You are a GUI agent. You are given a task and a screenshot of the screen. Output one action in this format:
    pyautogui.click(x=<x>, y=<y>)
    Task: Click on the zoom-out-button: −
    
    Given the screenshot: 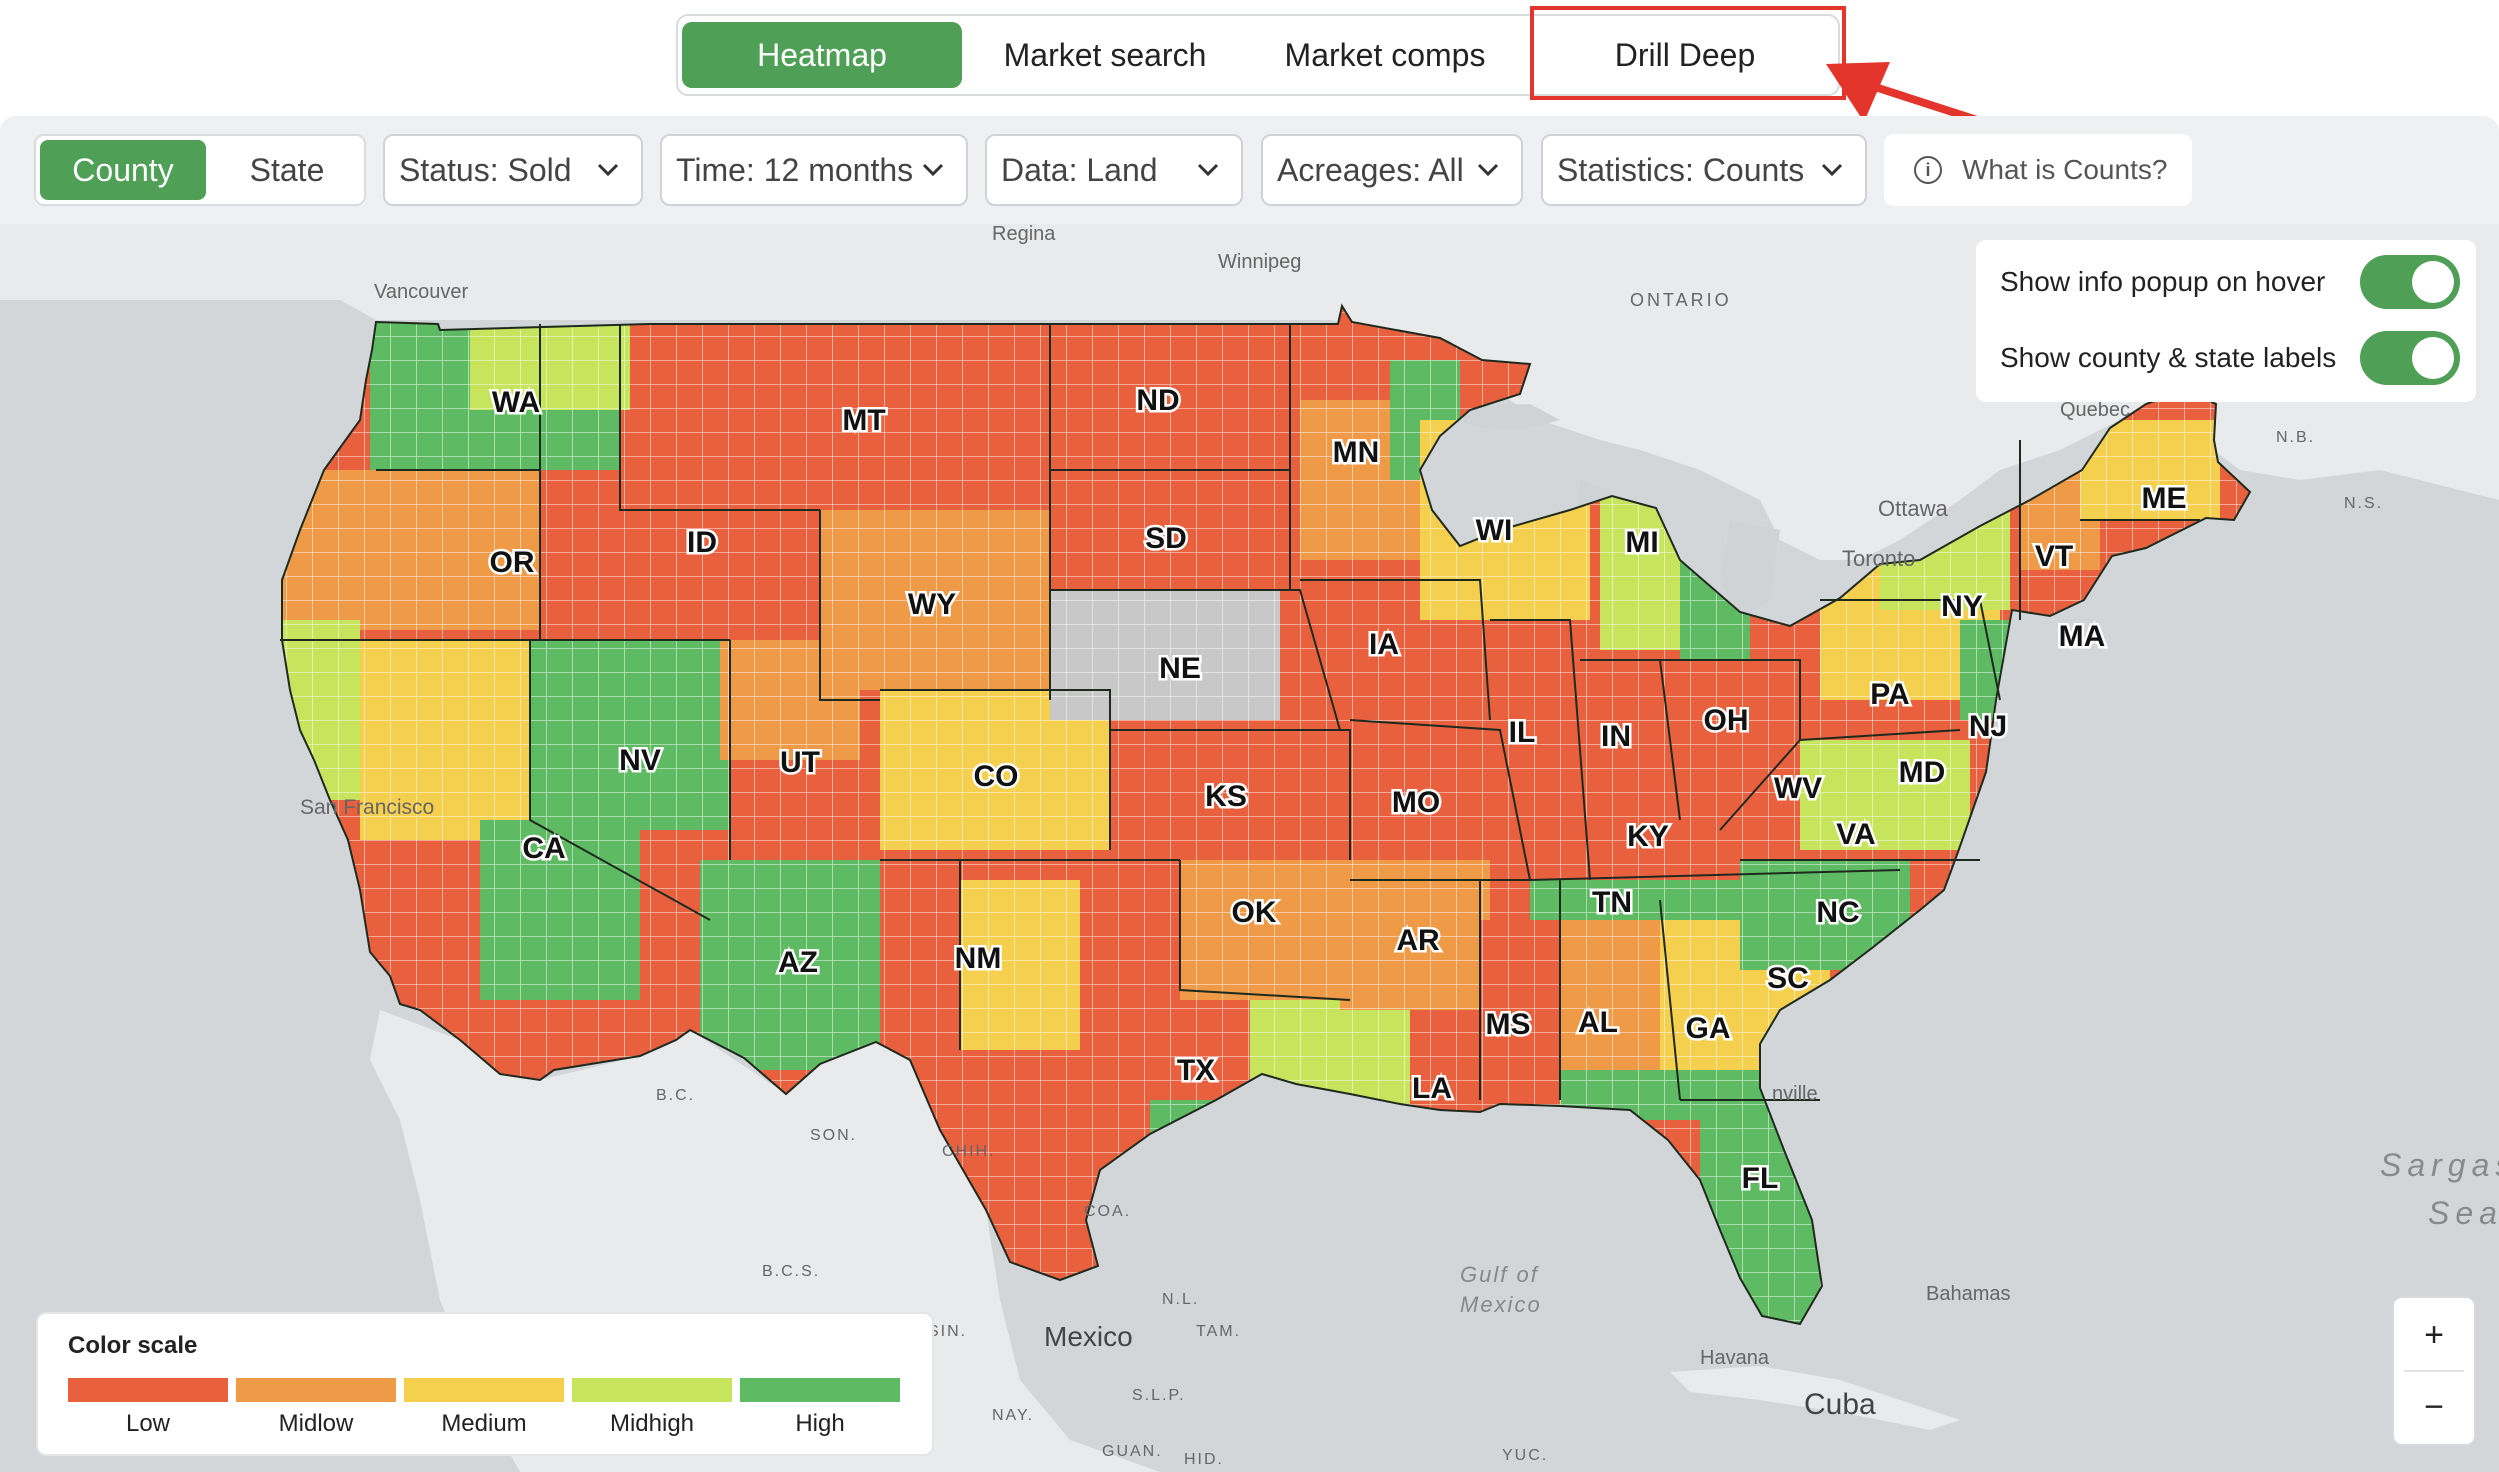 What is the action you would take?
    pyautogui.click(x=2434, y=1407)
    